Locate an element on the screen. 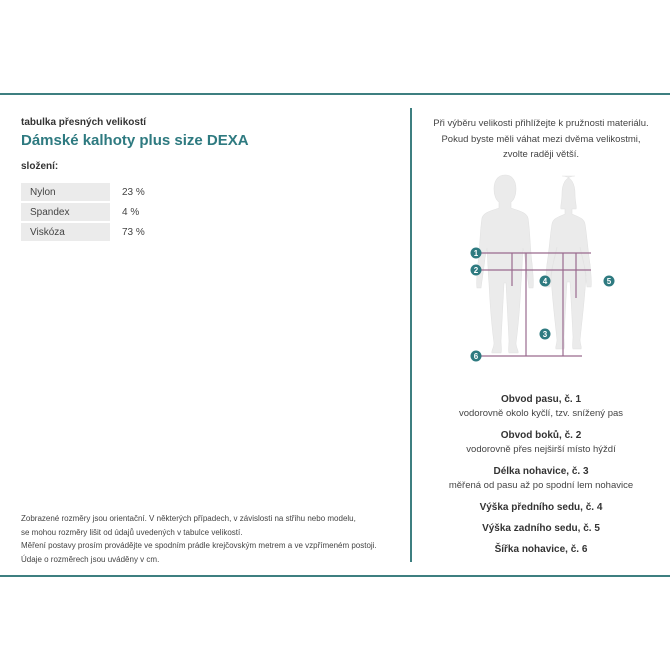 This screenshot has height=670, width=670. composition-table: Nylon 23 % Spandex 4 % Viskóza 73 % is located at coordinates (83, 212).